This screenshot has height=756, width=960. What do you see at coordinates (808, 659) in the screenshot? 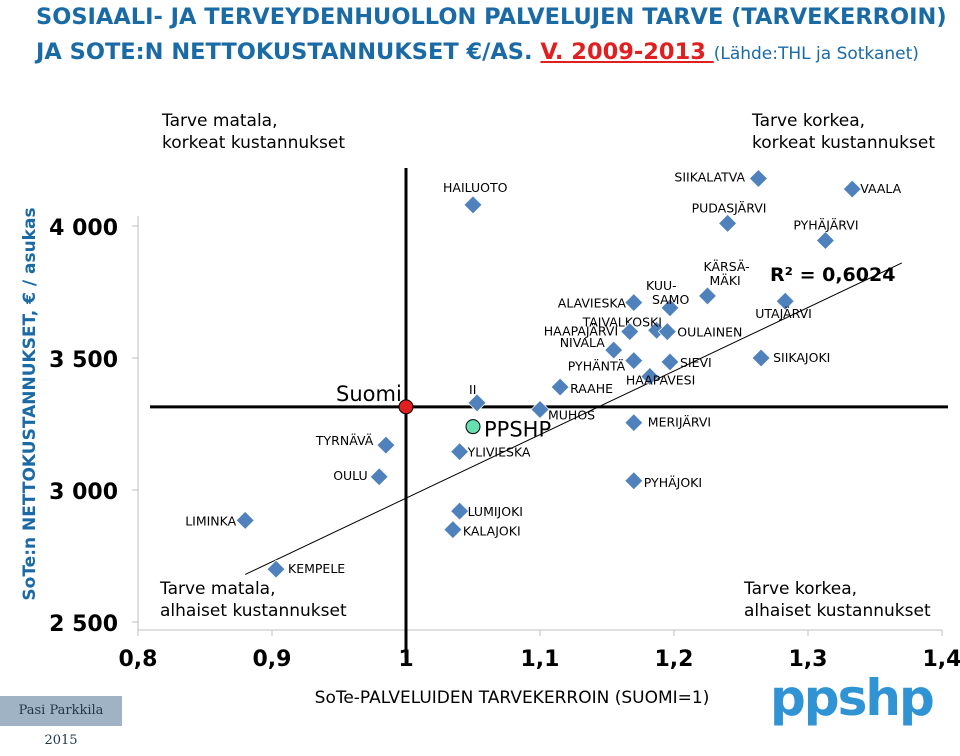
I see `x-tick-label: 1,3` at bounding box center [808, 659].